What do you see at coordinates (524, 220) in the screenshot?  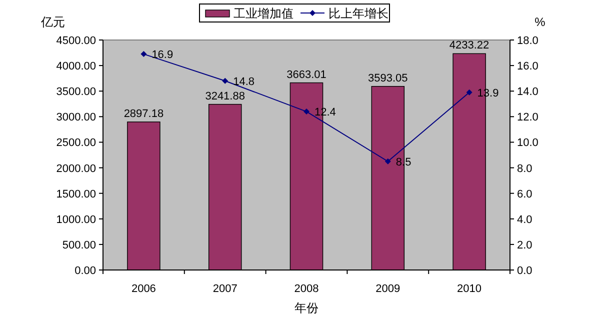 I see `y2-tick-label: 4.0` at bounding box center [524, 220].